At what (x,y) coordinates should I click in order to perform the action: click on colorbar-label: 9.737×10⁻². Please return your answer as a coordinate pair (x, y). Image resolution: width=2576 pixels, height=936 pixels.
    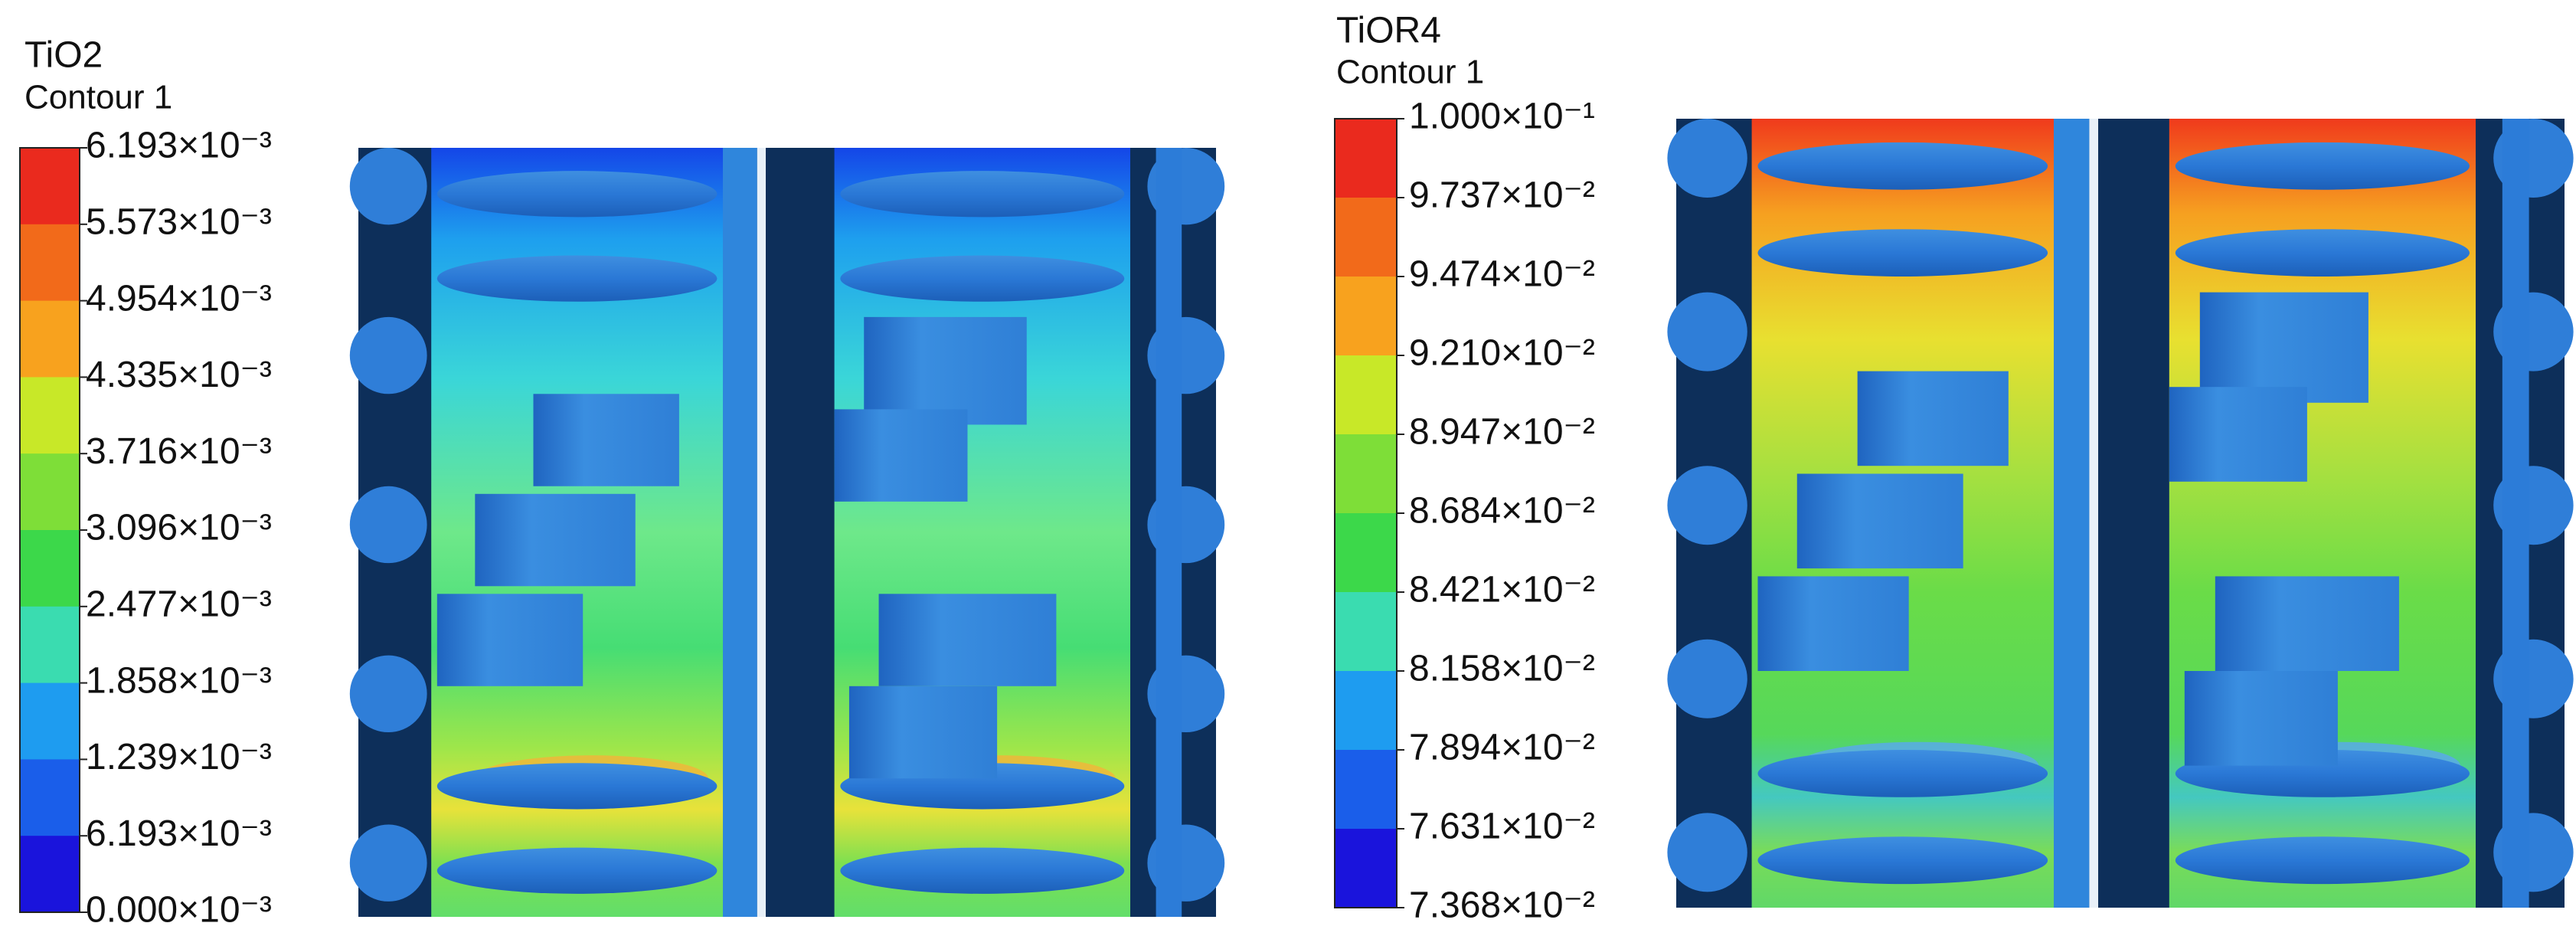
    Looking at the image, I should click on (1502, 195).